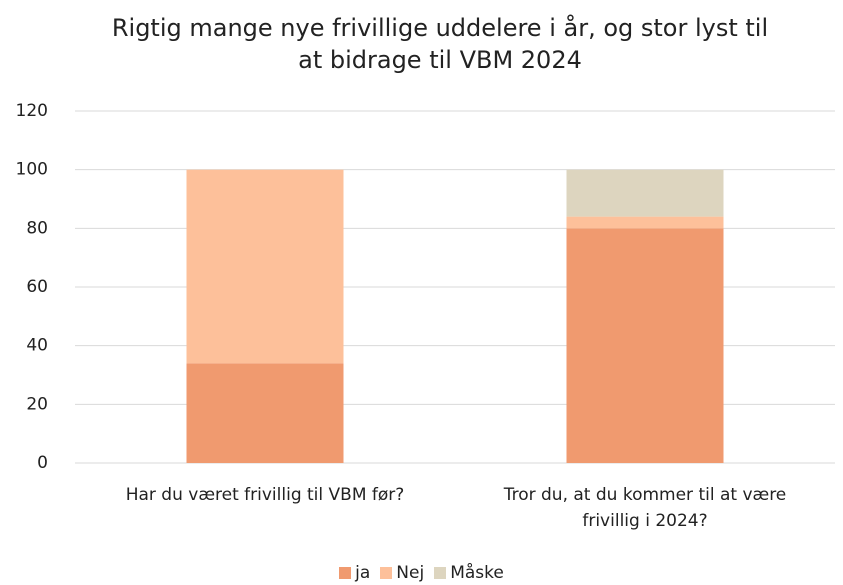 This screenshot has width=843, height=585. What do you see at coordinates (410, 573) in the screenshot?
I see `legend-label: Nej` at bounding box center [410, 573].